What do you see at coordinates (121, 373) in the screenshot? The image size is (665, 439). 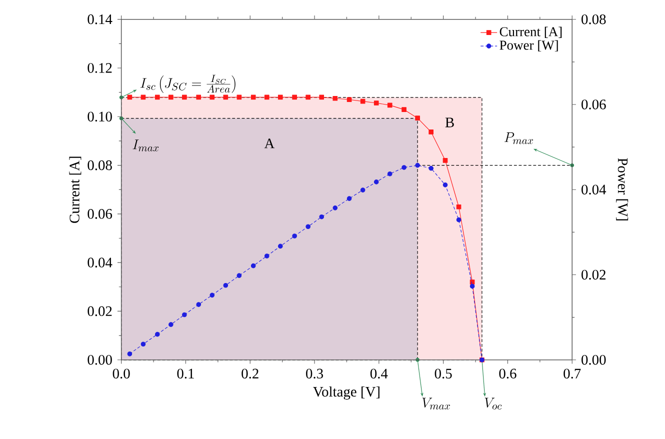 I see `x-tick-label: 0.0` at bounding box center [121, 373].